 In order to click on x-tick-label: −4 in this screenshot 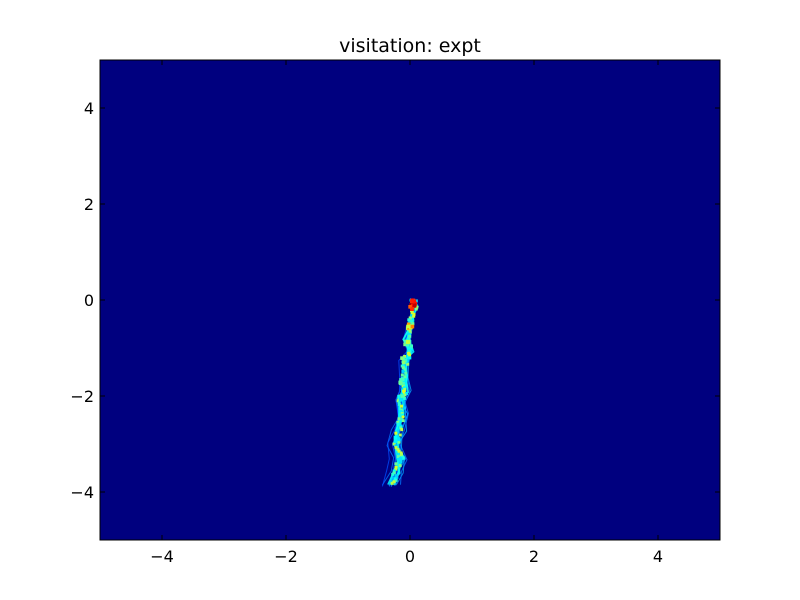, I will do `click(162, 556)`.